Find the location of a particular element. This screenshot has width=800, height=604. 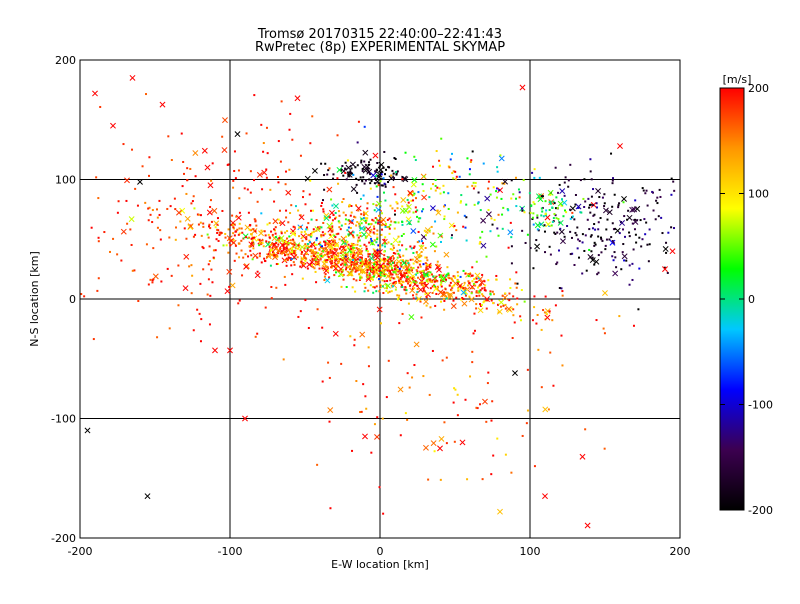

y-tick-label: 0 is located at coordinates (72, 299).